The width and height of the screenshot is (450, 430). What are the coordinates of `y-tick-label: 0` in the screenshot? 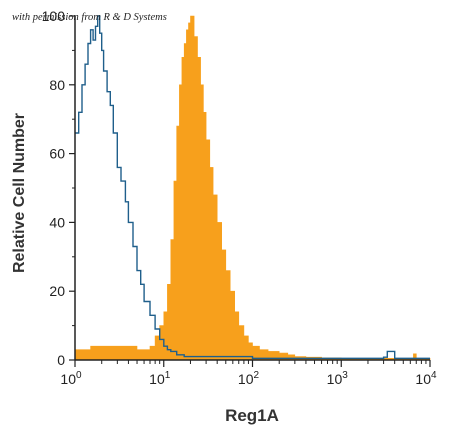 It's located at (61, 360).